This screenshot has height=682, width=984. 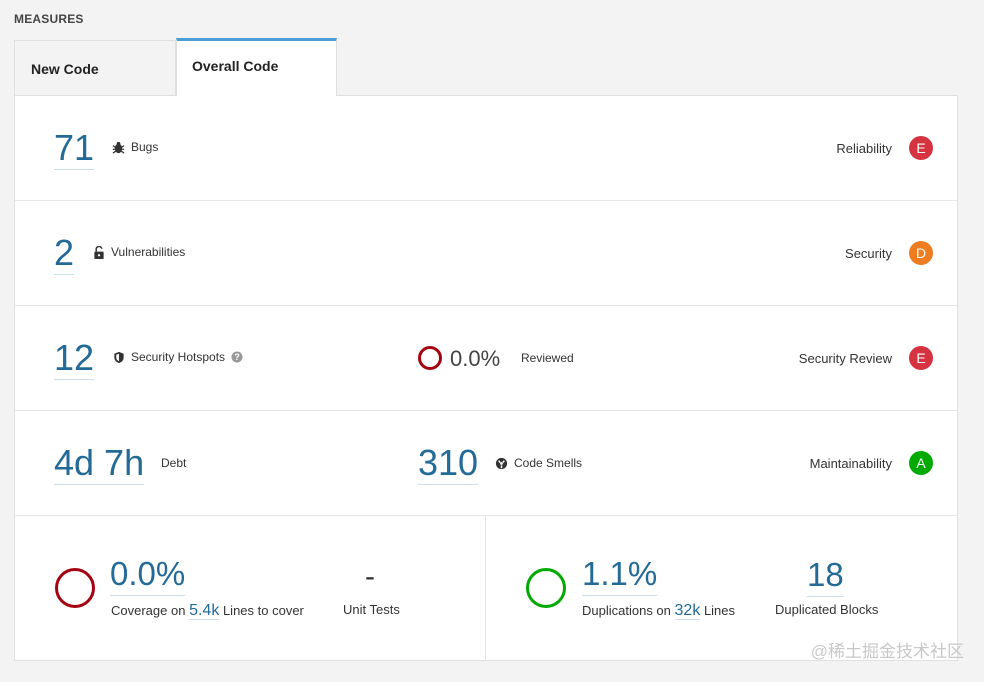 What do you see at coordinates (145, 147) in the screenshot?
I see `bugs-label: Bugs` at bounding box center [145, 147].